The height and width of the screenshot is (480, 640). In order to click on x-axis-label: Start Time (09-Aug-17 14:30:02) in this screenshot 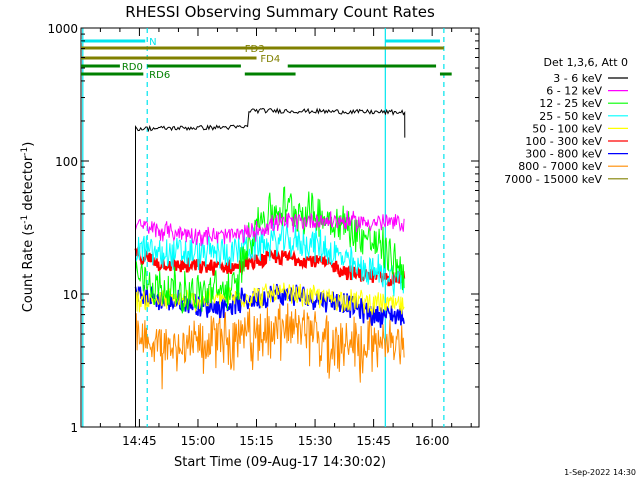, I will do `click(280, 462)`.